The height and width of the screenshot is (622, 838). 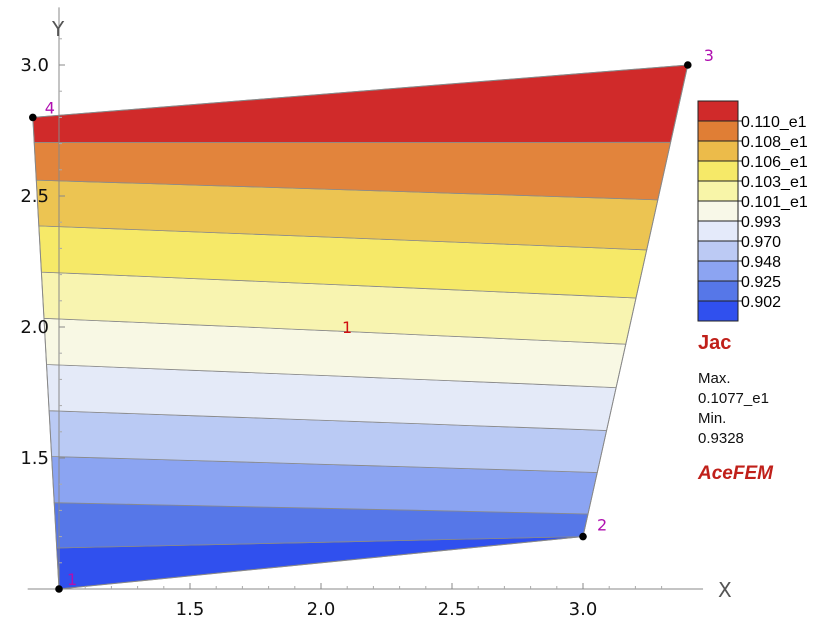 What do you see at coordinates (774, 142) in the screenshot?
I see `legend-label: 0.108_e1` at bounding box center [774, 142].